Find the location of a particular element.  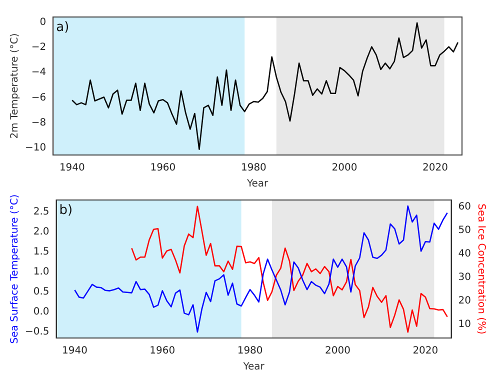

y2-tick-label: 50 is located at coordinates (465, 230).